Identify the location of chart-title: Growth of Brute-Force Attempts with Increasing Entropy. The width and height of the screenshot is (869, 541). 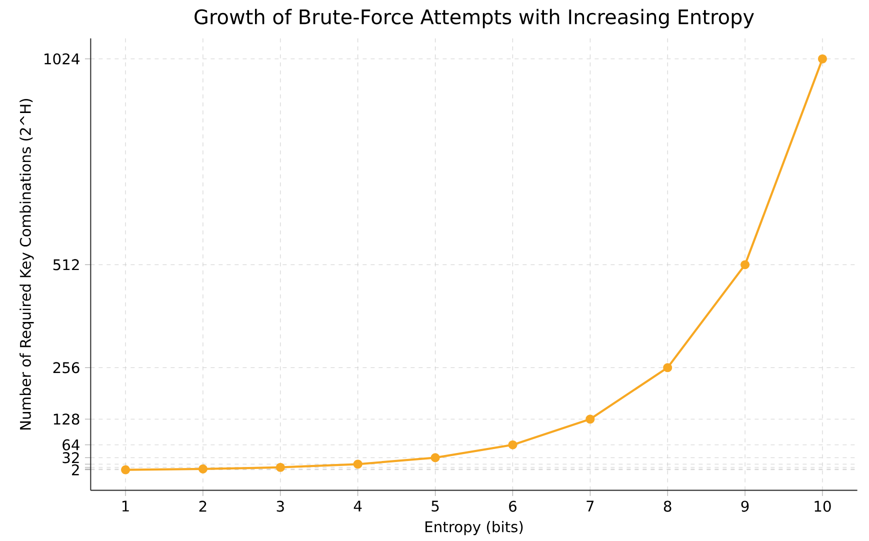
(474, 18).